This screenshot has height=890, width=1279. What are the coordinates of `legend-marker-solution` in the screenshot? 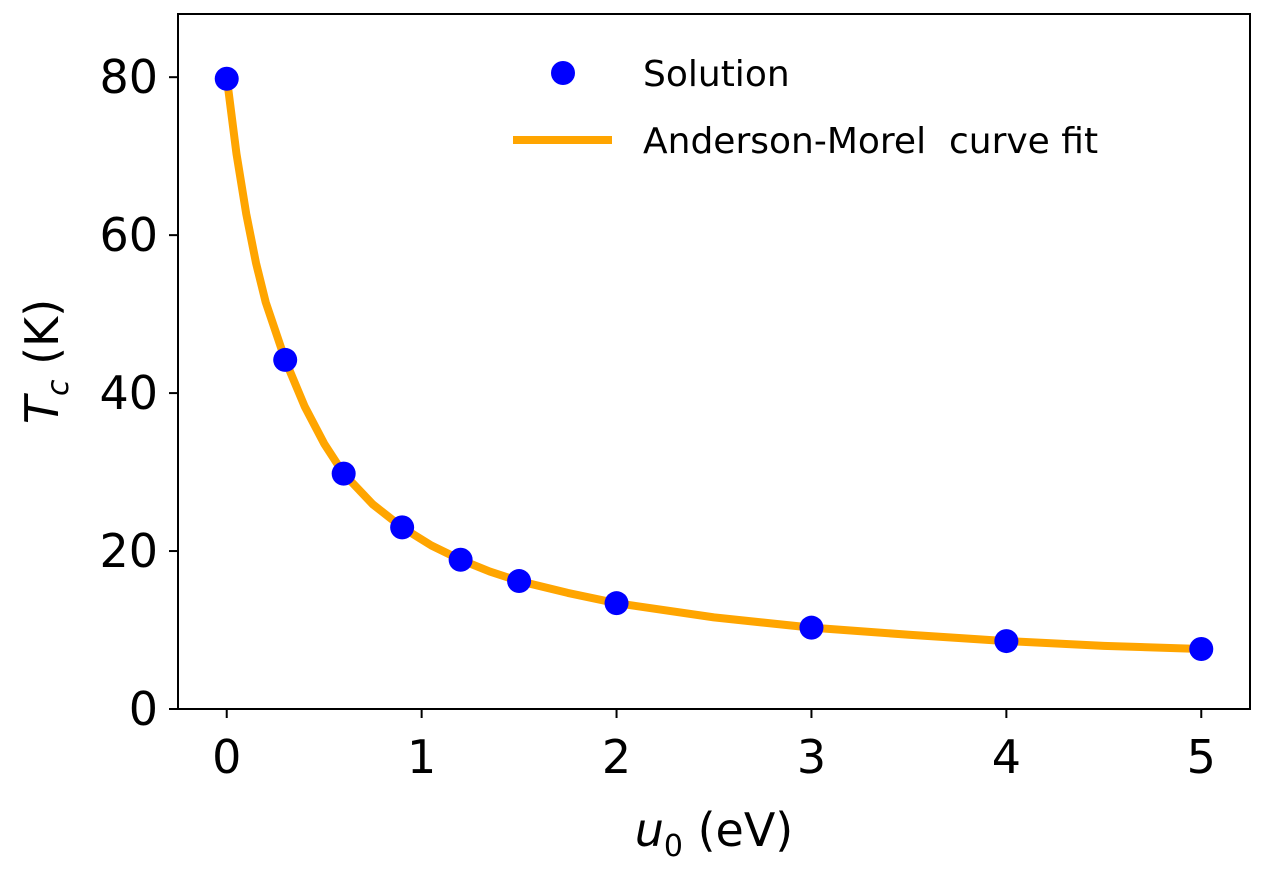 It's located at (563, 73).